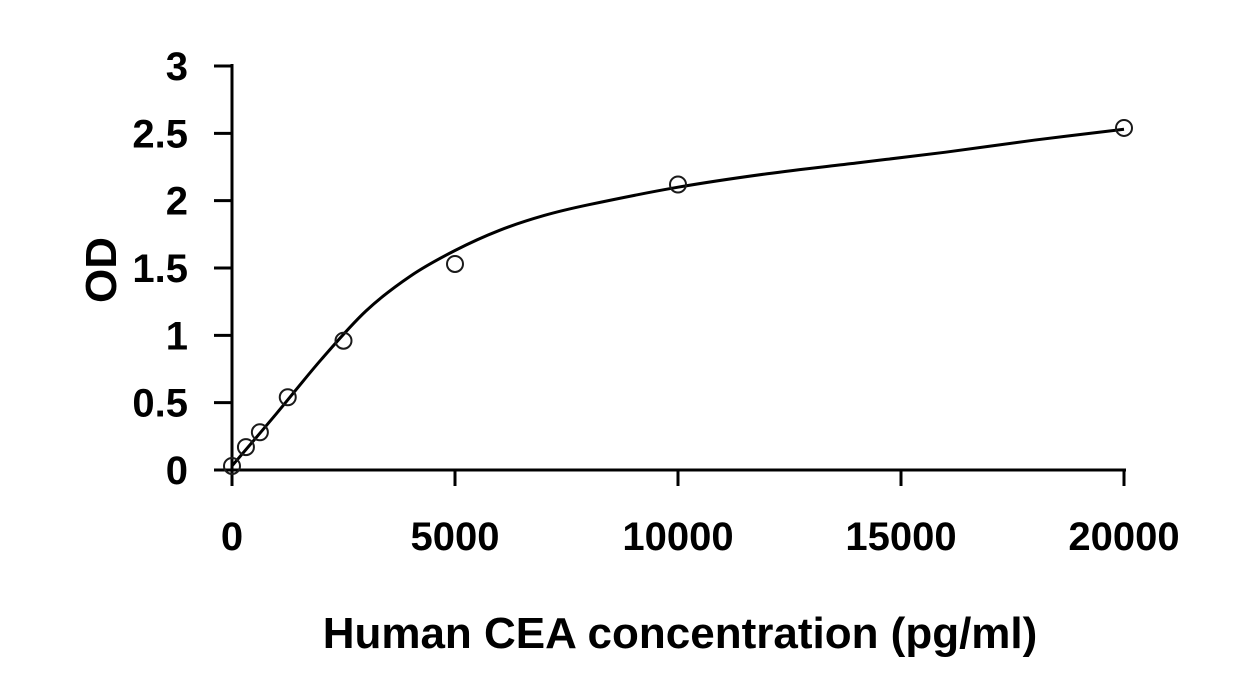  What do you see at coordinates (232, 537) in the screenshot?
I see `x-tick-label: 0` at bounding box center [232, 537].